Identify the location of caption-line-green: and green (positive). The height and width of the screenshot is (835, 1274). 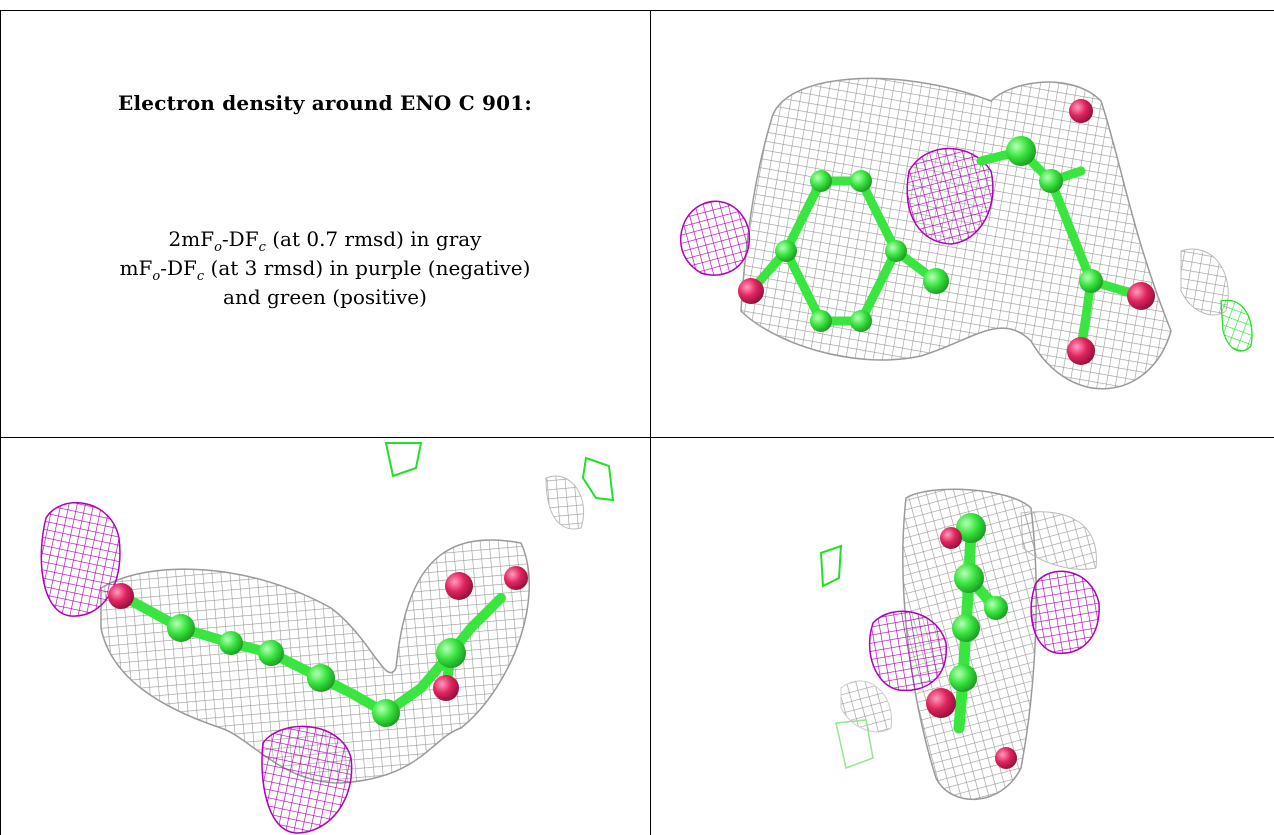
(325, 297).